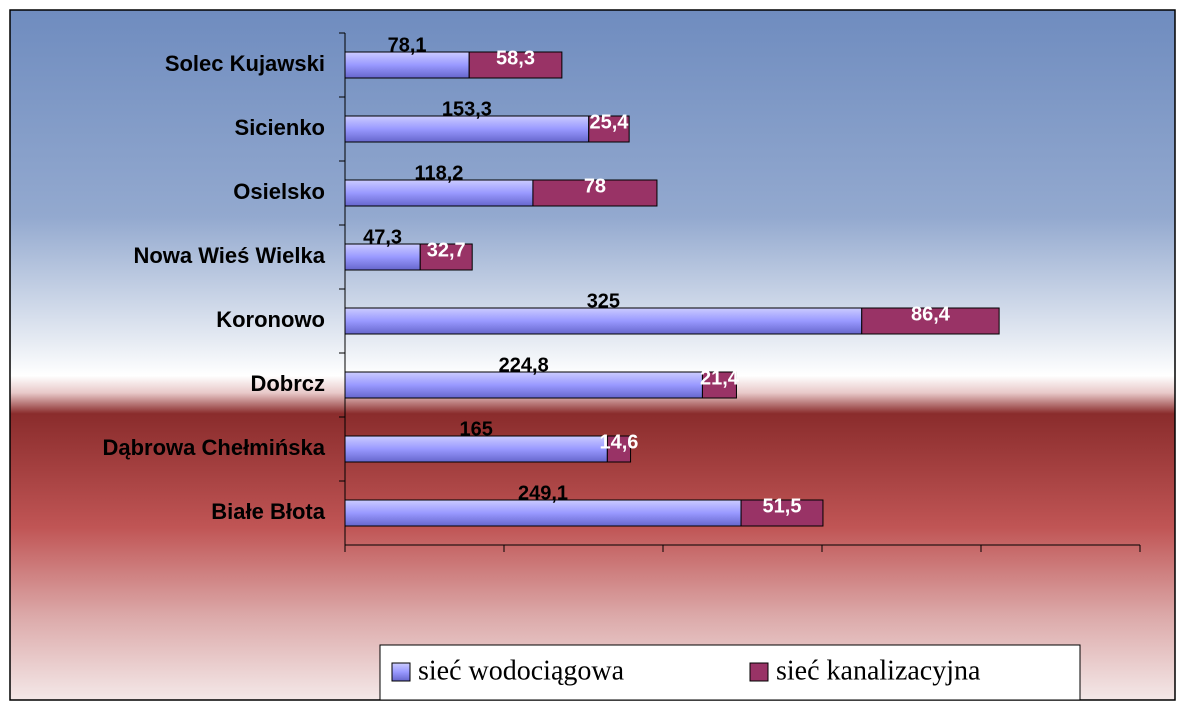 The height and width of the screenshot is (709, 1184). What do you see at coordinates (515, 58) in the screenshot?
I see `value-label: 58,3` at bounding box center [515, 58].